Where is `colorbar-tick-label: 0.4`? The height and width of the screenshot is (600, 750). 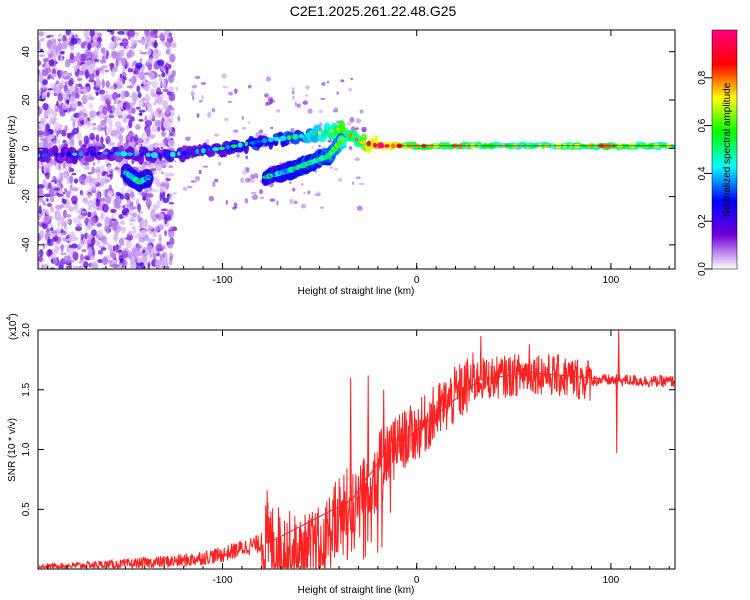
colorbar-tick-label: 0.4 is located at coordinates (702, 173).